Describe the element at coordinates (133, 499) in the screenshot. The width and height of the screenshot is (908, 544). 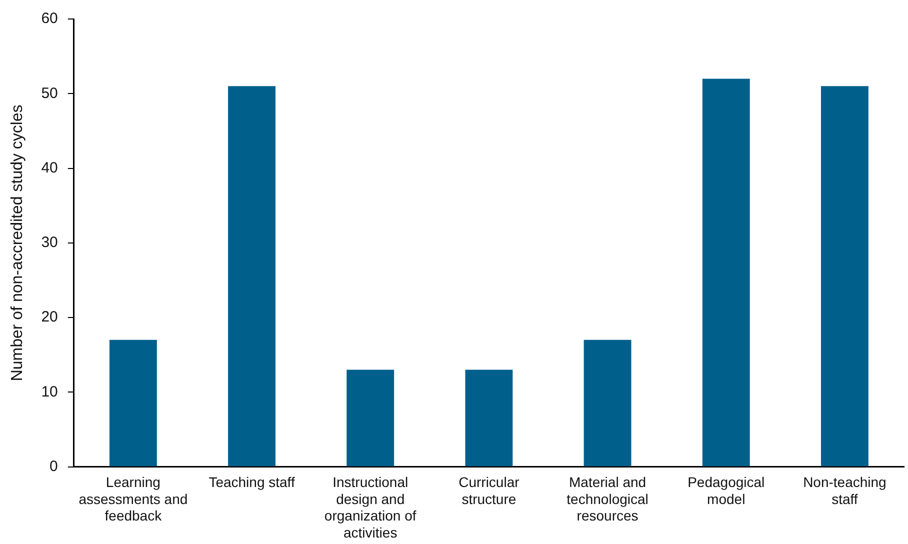
I see `x-tick-label: Learning assessments and feedback` at that location.